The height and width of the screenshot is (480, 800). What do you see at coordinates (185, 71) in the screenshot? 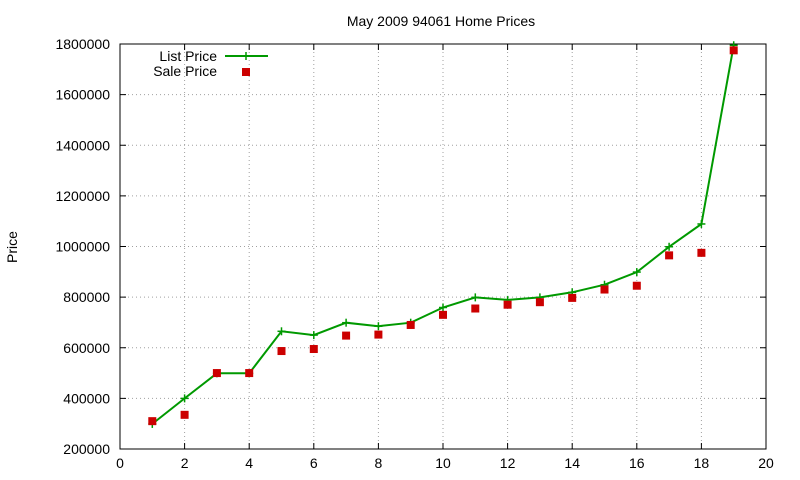
I see `legend-label-sale-price: Sale Price` at bounding box center [185, 71].